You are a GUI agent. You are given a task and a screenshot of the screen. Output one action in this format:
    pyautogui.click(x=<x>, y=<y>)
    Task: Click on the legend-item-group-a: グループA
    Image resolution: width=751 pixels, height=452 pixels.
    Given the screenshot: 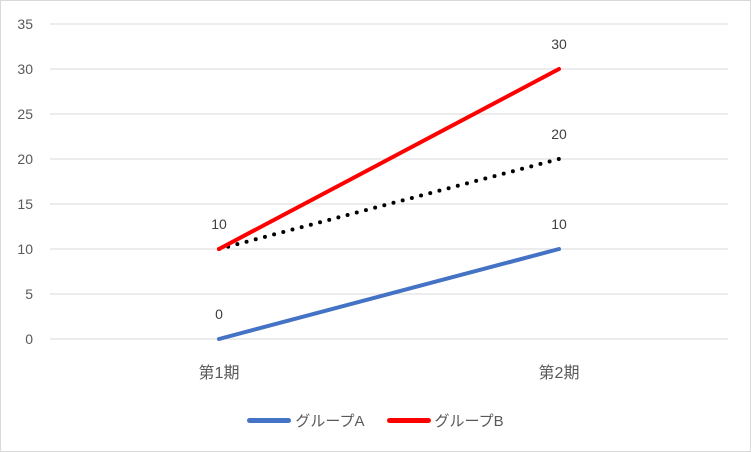 What is the action you would take?
    pyautogui.click(x=306, y=420)
    